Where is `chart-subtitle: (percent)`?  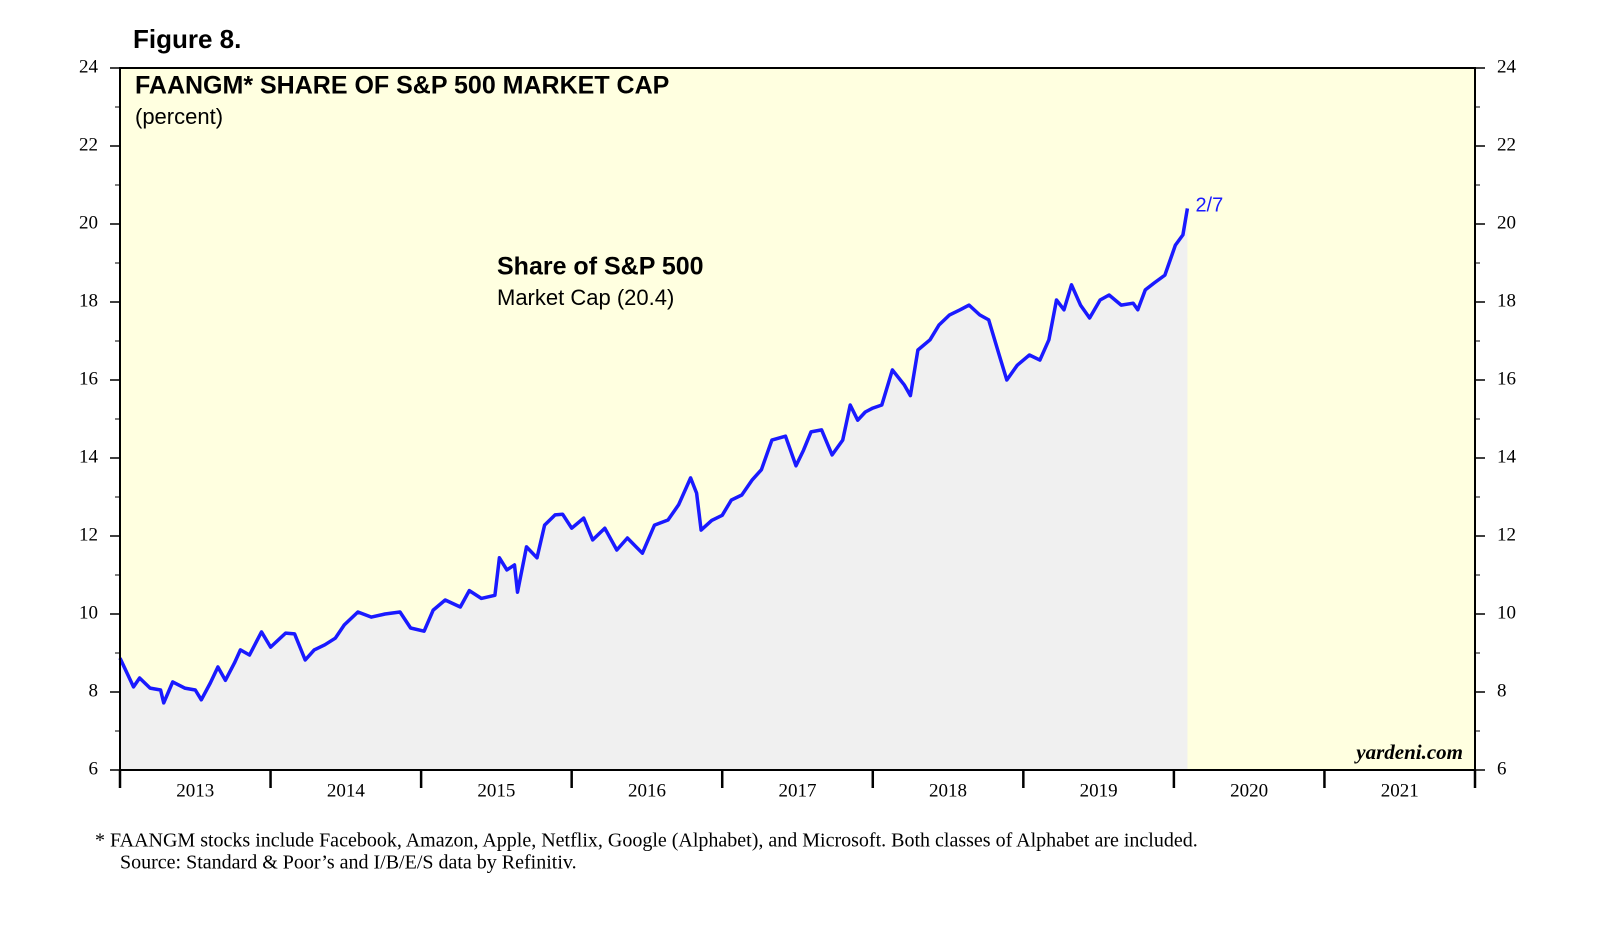 chart-subtitle: (percent) is located at coordinates (179, 116).